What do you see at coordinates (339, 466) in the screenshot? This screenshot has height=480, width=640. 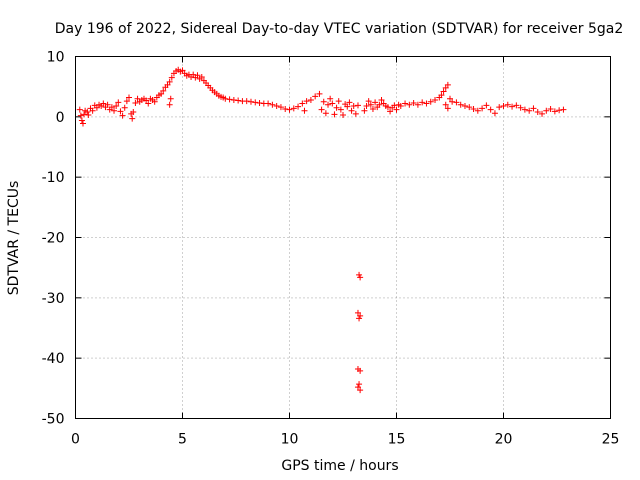 I see `x-axis-title: GPS time / hours` at bounding box center [339, 466].